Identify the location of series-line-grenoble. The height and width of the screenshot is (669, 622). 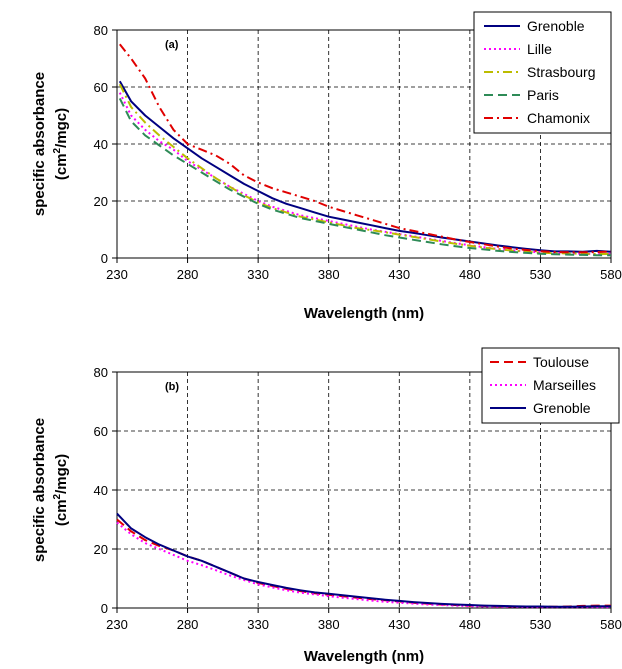
(363, 560).